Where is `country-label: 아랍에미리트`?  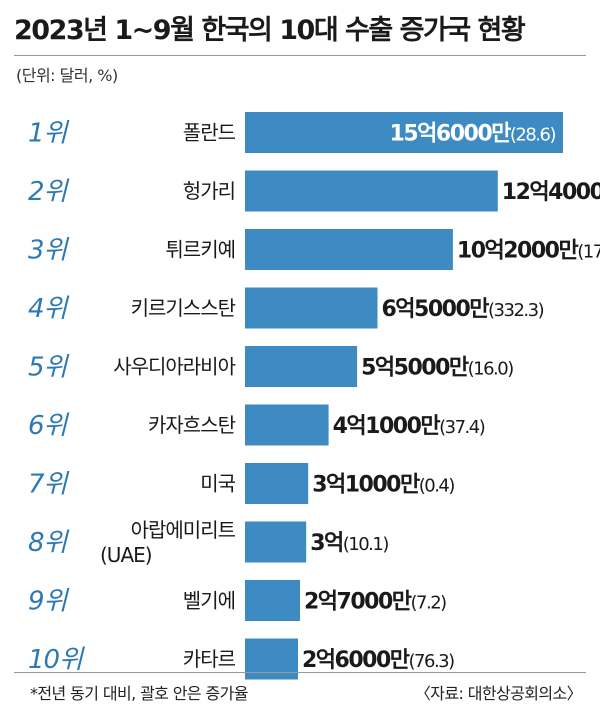
country-label: 아랍에미리트 is located at coordinates (183, 530).